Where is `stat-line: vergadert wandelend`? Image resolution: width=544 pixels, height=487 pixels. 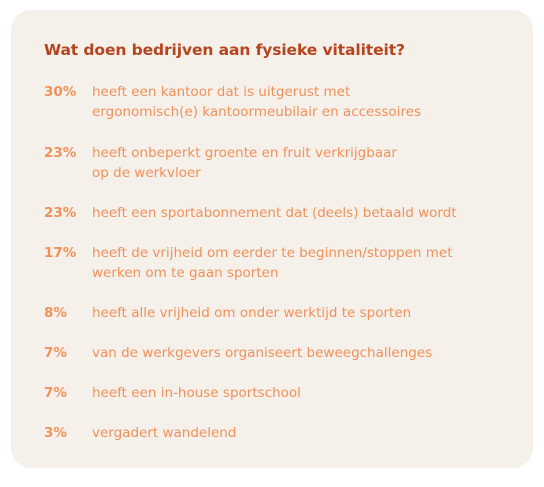
stat-line: vergadert wandelend is located at coordinates (164, 433).